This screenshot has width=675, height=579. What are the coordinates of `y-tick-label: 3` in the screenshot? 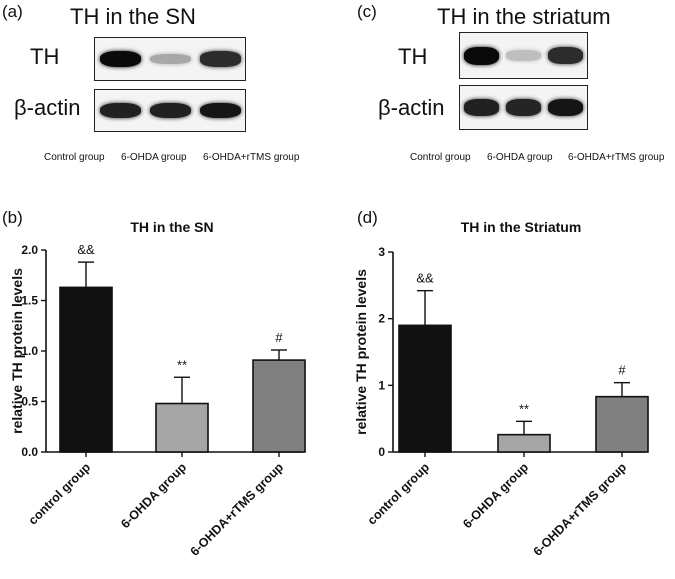 It's located at (381, 252).